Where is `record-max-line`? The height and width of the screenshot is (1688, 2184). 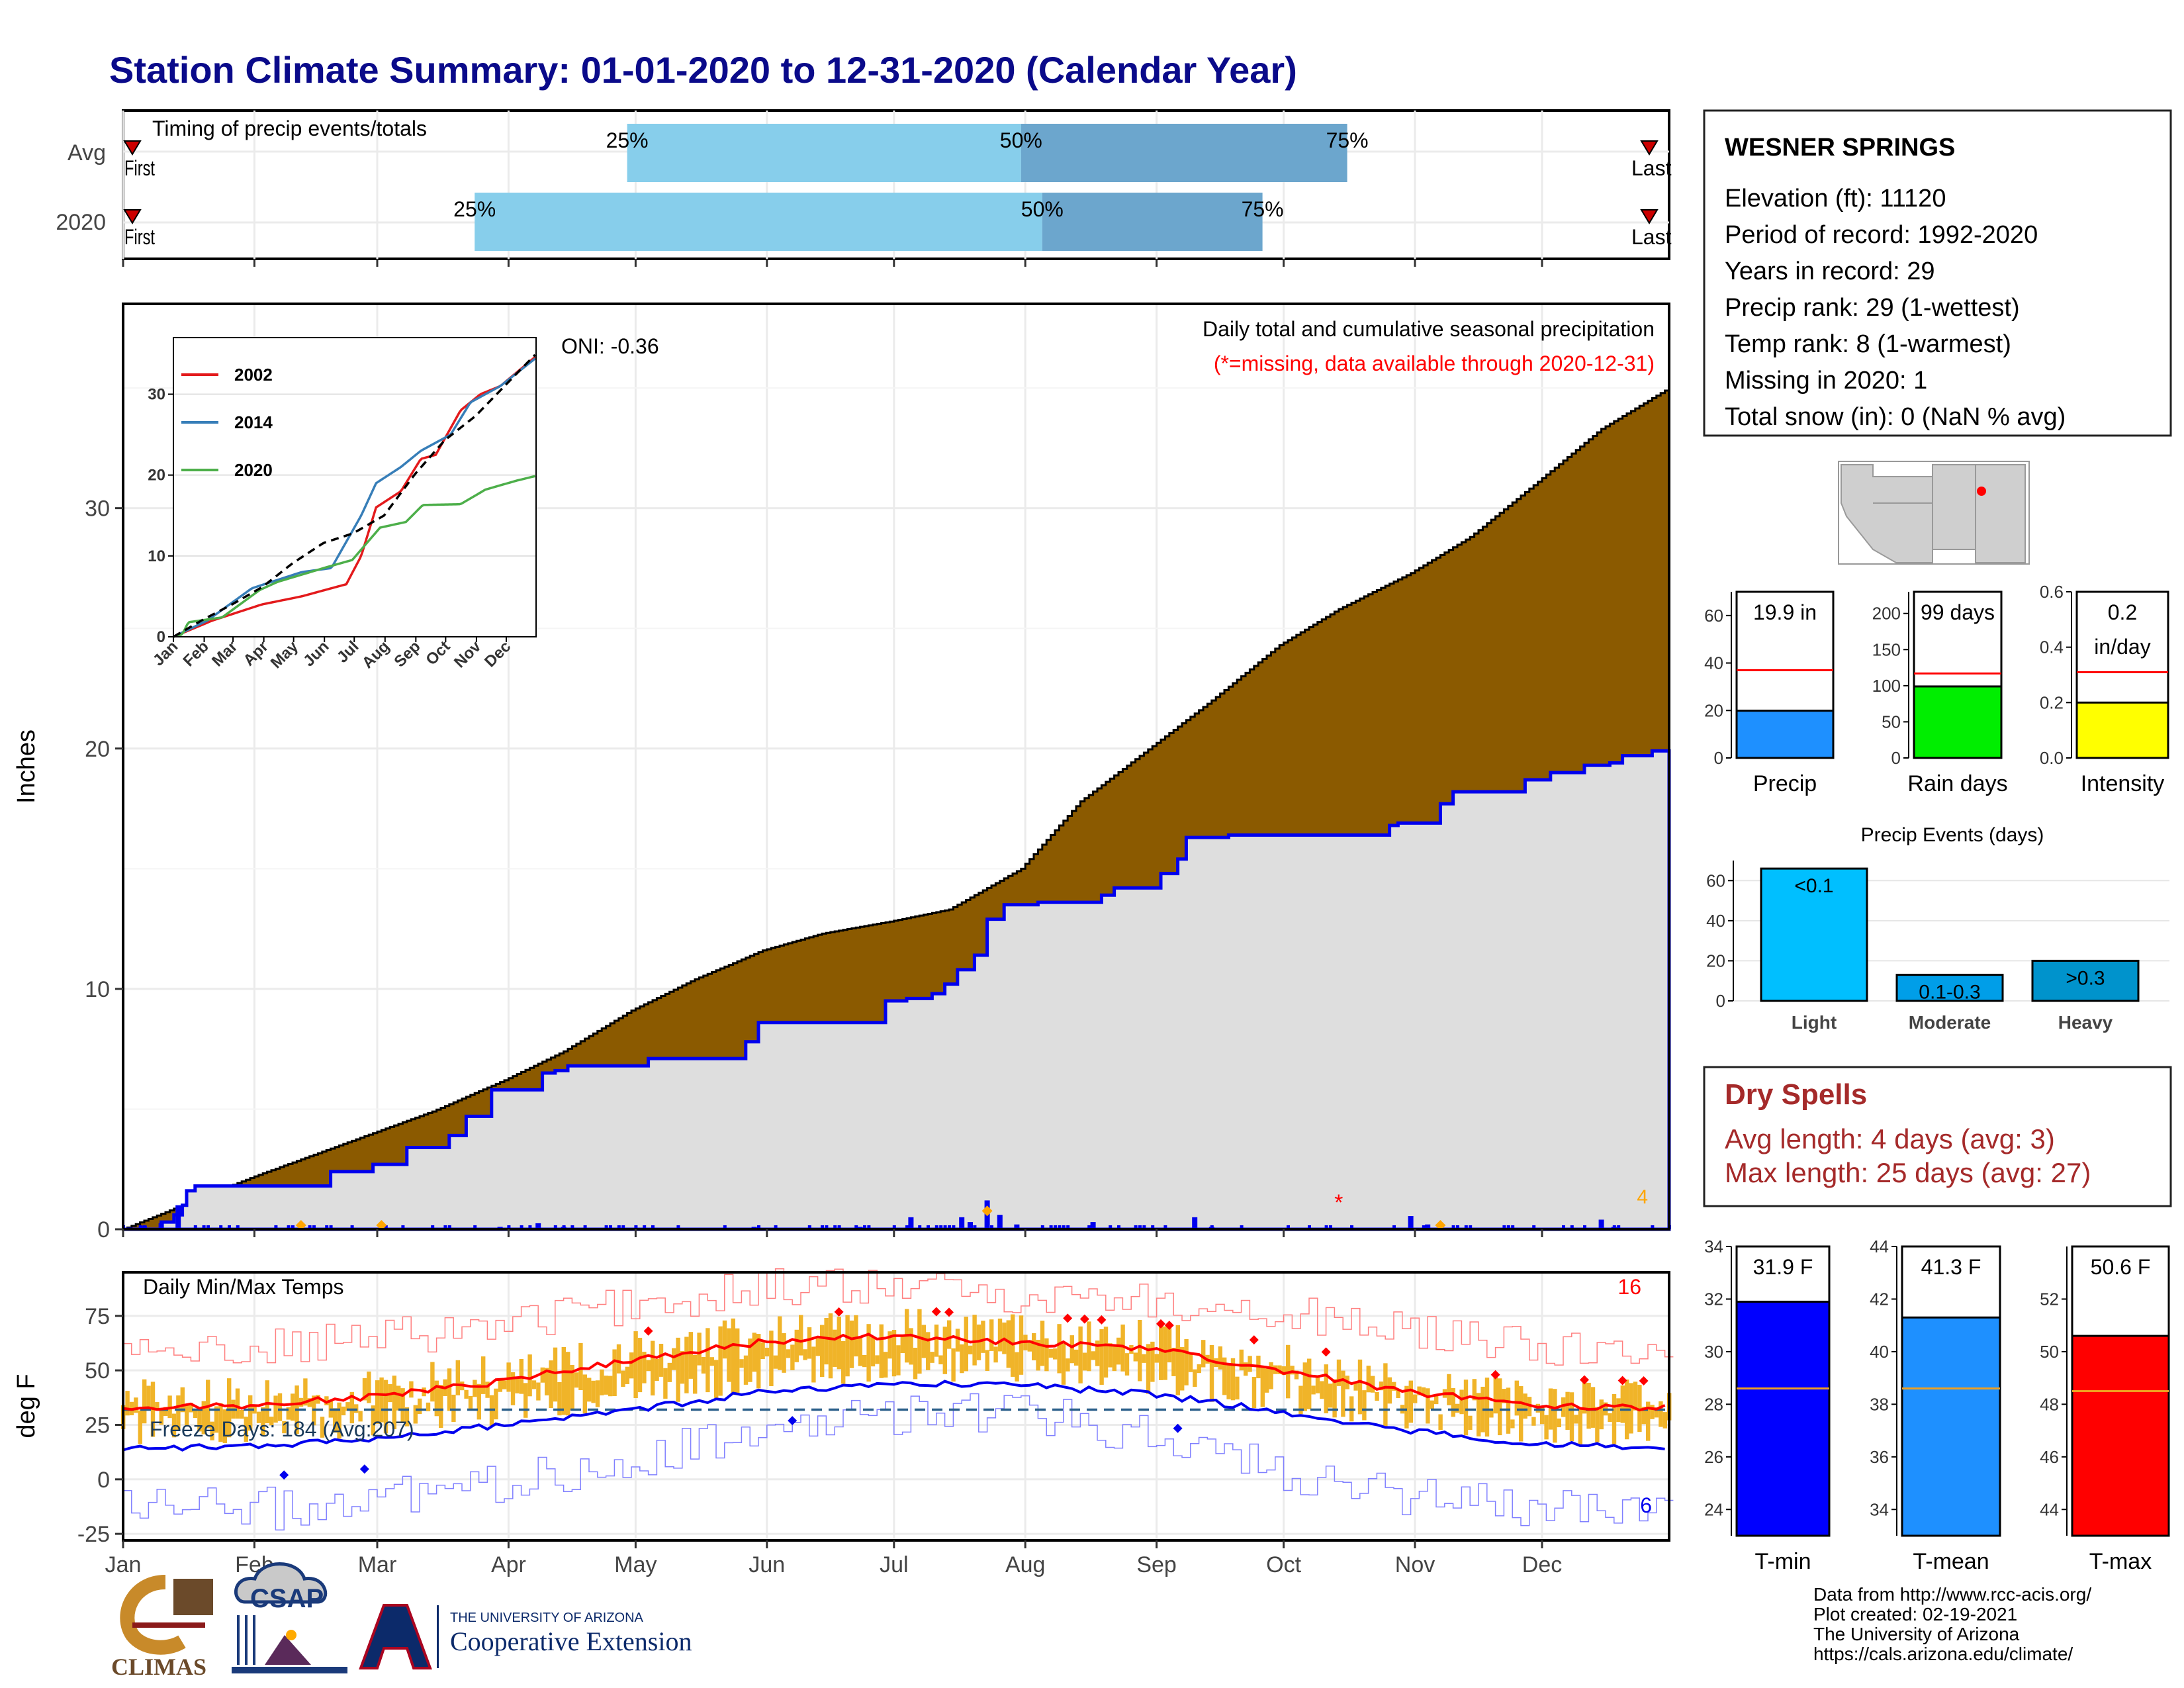
record-max-line is located at coordinates (899, 1317).